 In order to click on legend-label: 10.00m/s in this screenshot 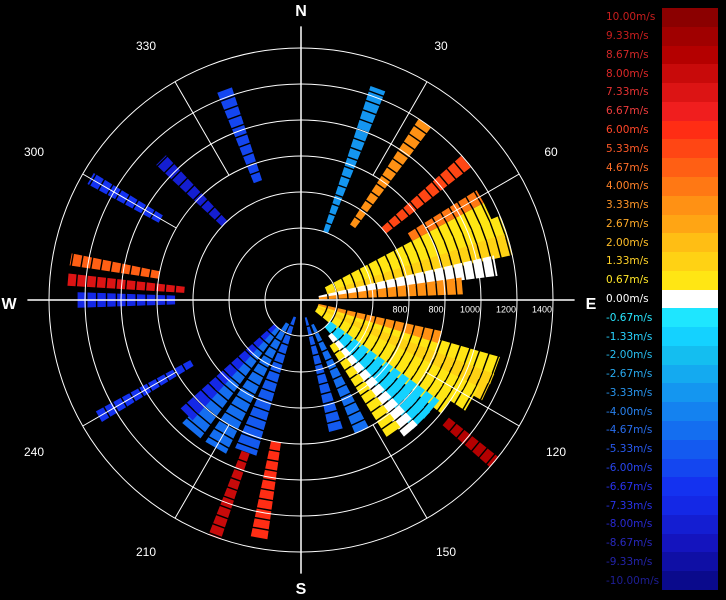, I will do `click(631, 17)`.